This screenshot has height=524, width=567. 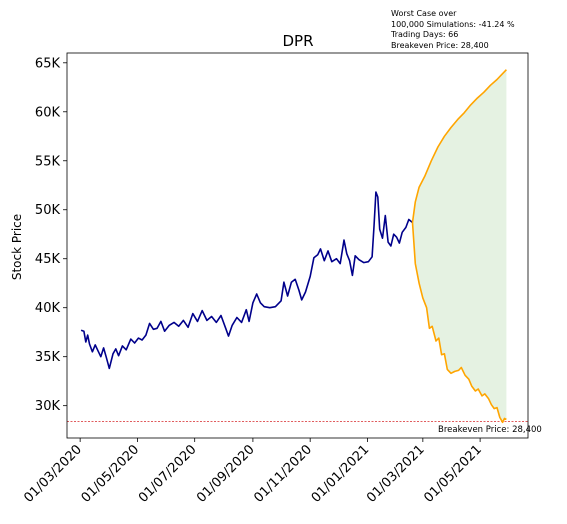 What do you see at coordinates (490, 430) in the screenshot?
I see `breakeven-label: Breakeven Price: 28,400` at bounding box center [490, 430].